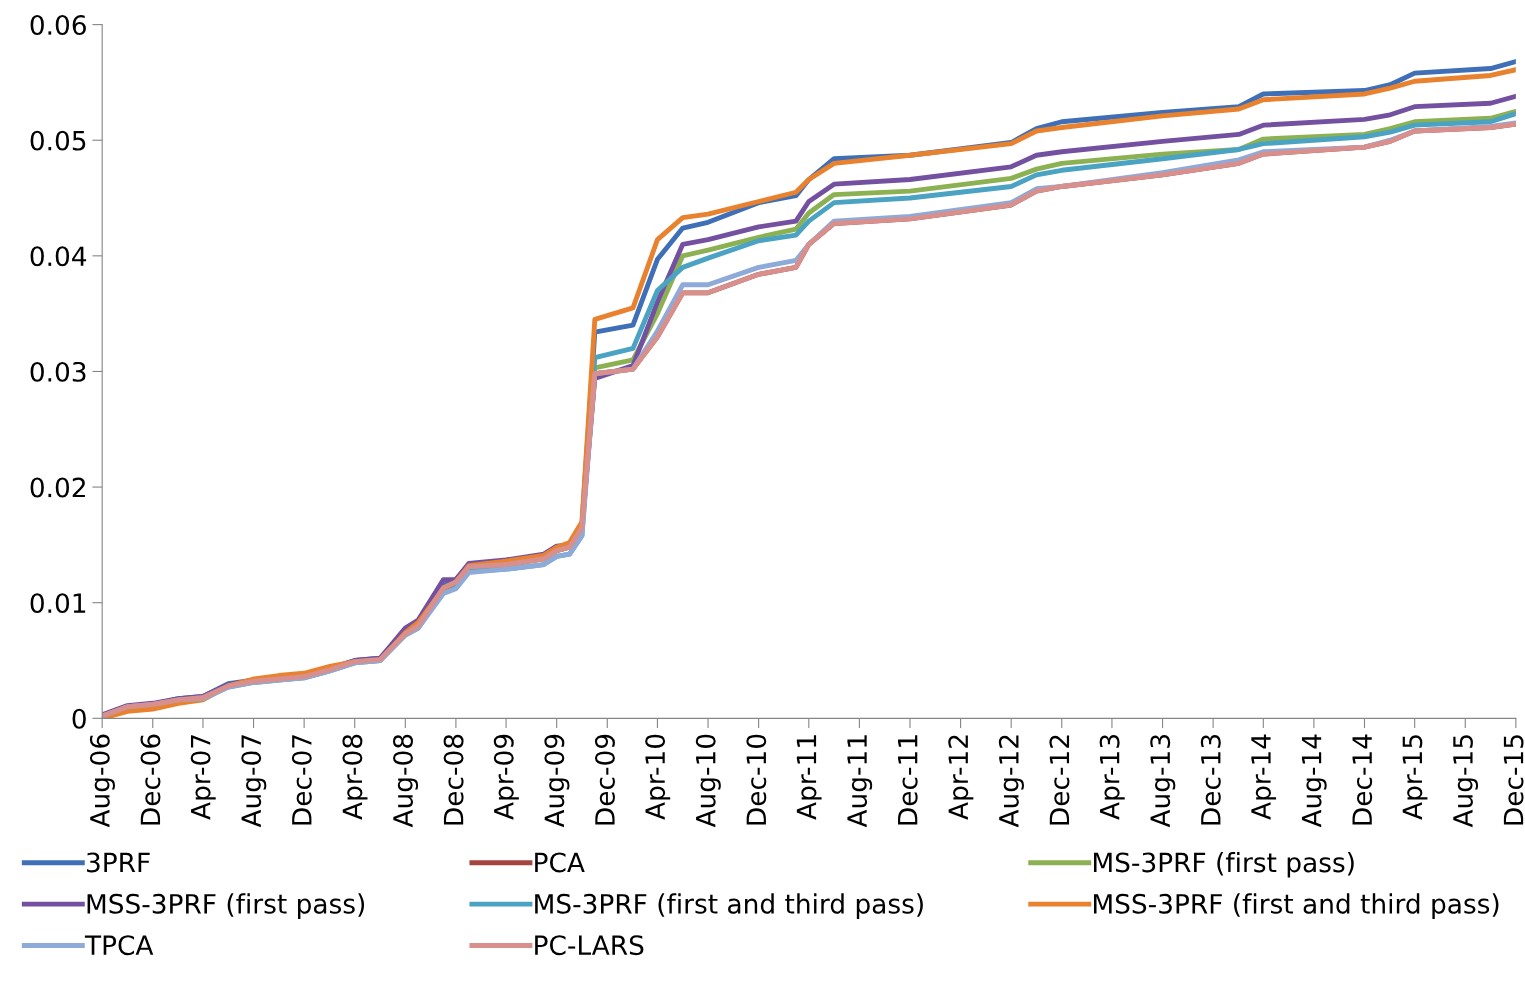  What do you see at coordinates (809, 777) in the screenshot?
I see `x-tick-label: Apr-11` at bounding box center [809, 777].